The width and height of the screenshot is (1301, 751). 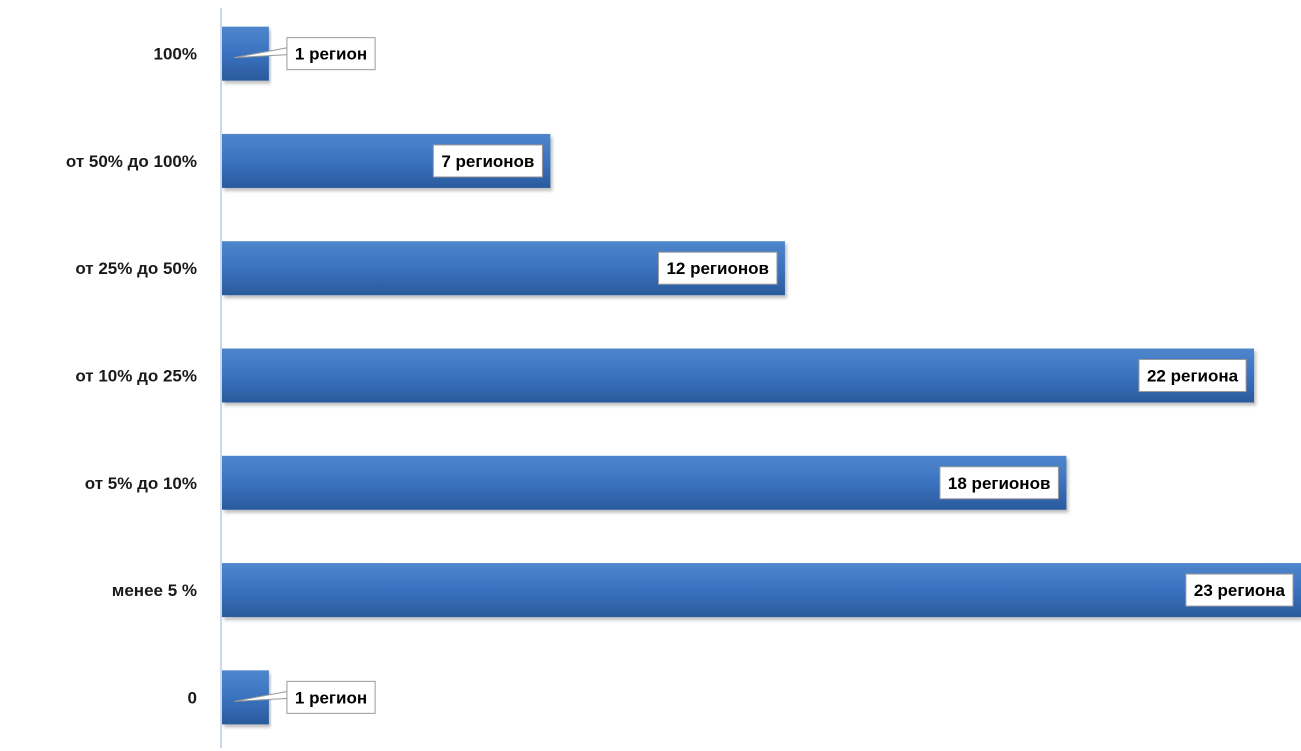 I want to click on data-label-6: 1 регион, so click(x=331, y=697).